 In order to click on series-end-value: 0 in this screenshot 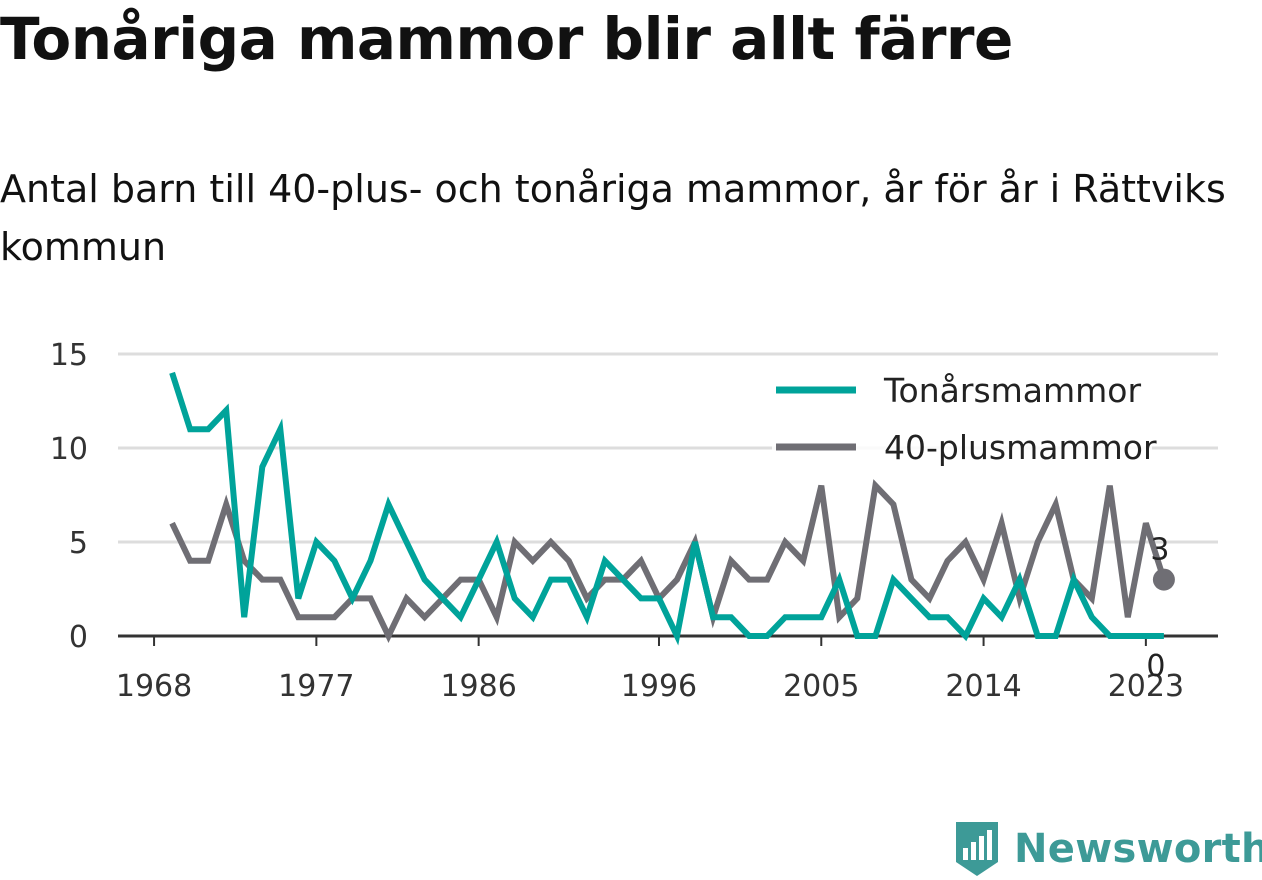, I will do `click(1155, 666)`.